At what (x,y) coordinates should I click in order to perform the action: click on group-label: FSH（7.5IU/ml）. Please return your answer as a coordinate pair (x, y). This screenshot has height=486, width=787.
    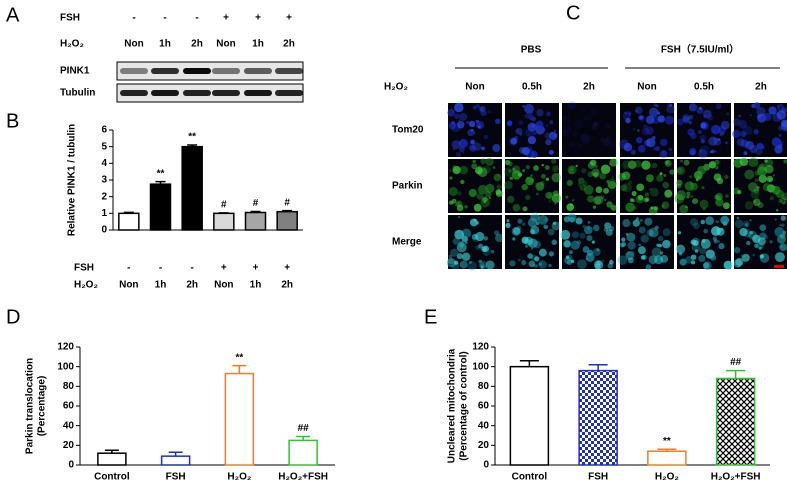
    Looking at the image, I should click on (700, 49).